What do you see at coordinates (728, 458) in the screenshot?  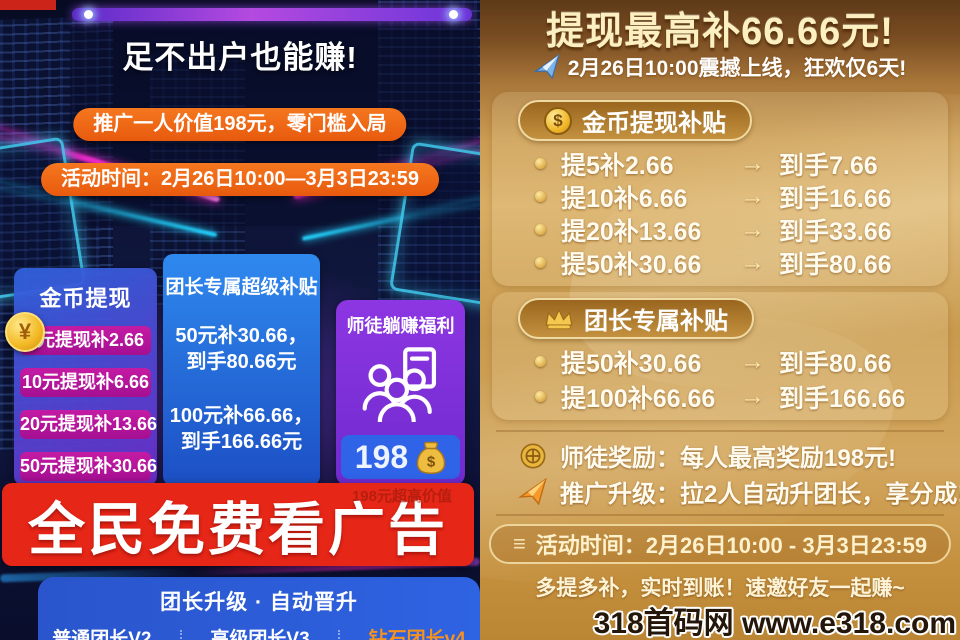 I see `mentor-reward-text: 师徒奖励：每人最高奖励198元!` at bounding box center [728, 458].